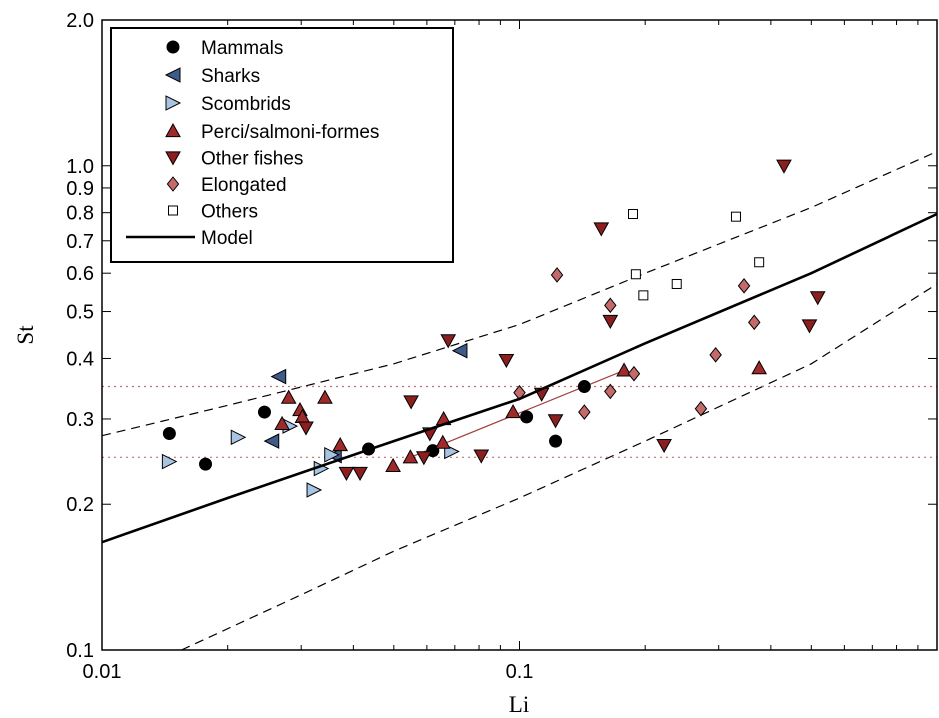  What do you see at coordinates (519, 704) in the screenshot?
I see `x-axis-label: Li` at bounding box center [519, 704].